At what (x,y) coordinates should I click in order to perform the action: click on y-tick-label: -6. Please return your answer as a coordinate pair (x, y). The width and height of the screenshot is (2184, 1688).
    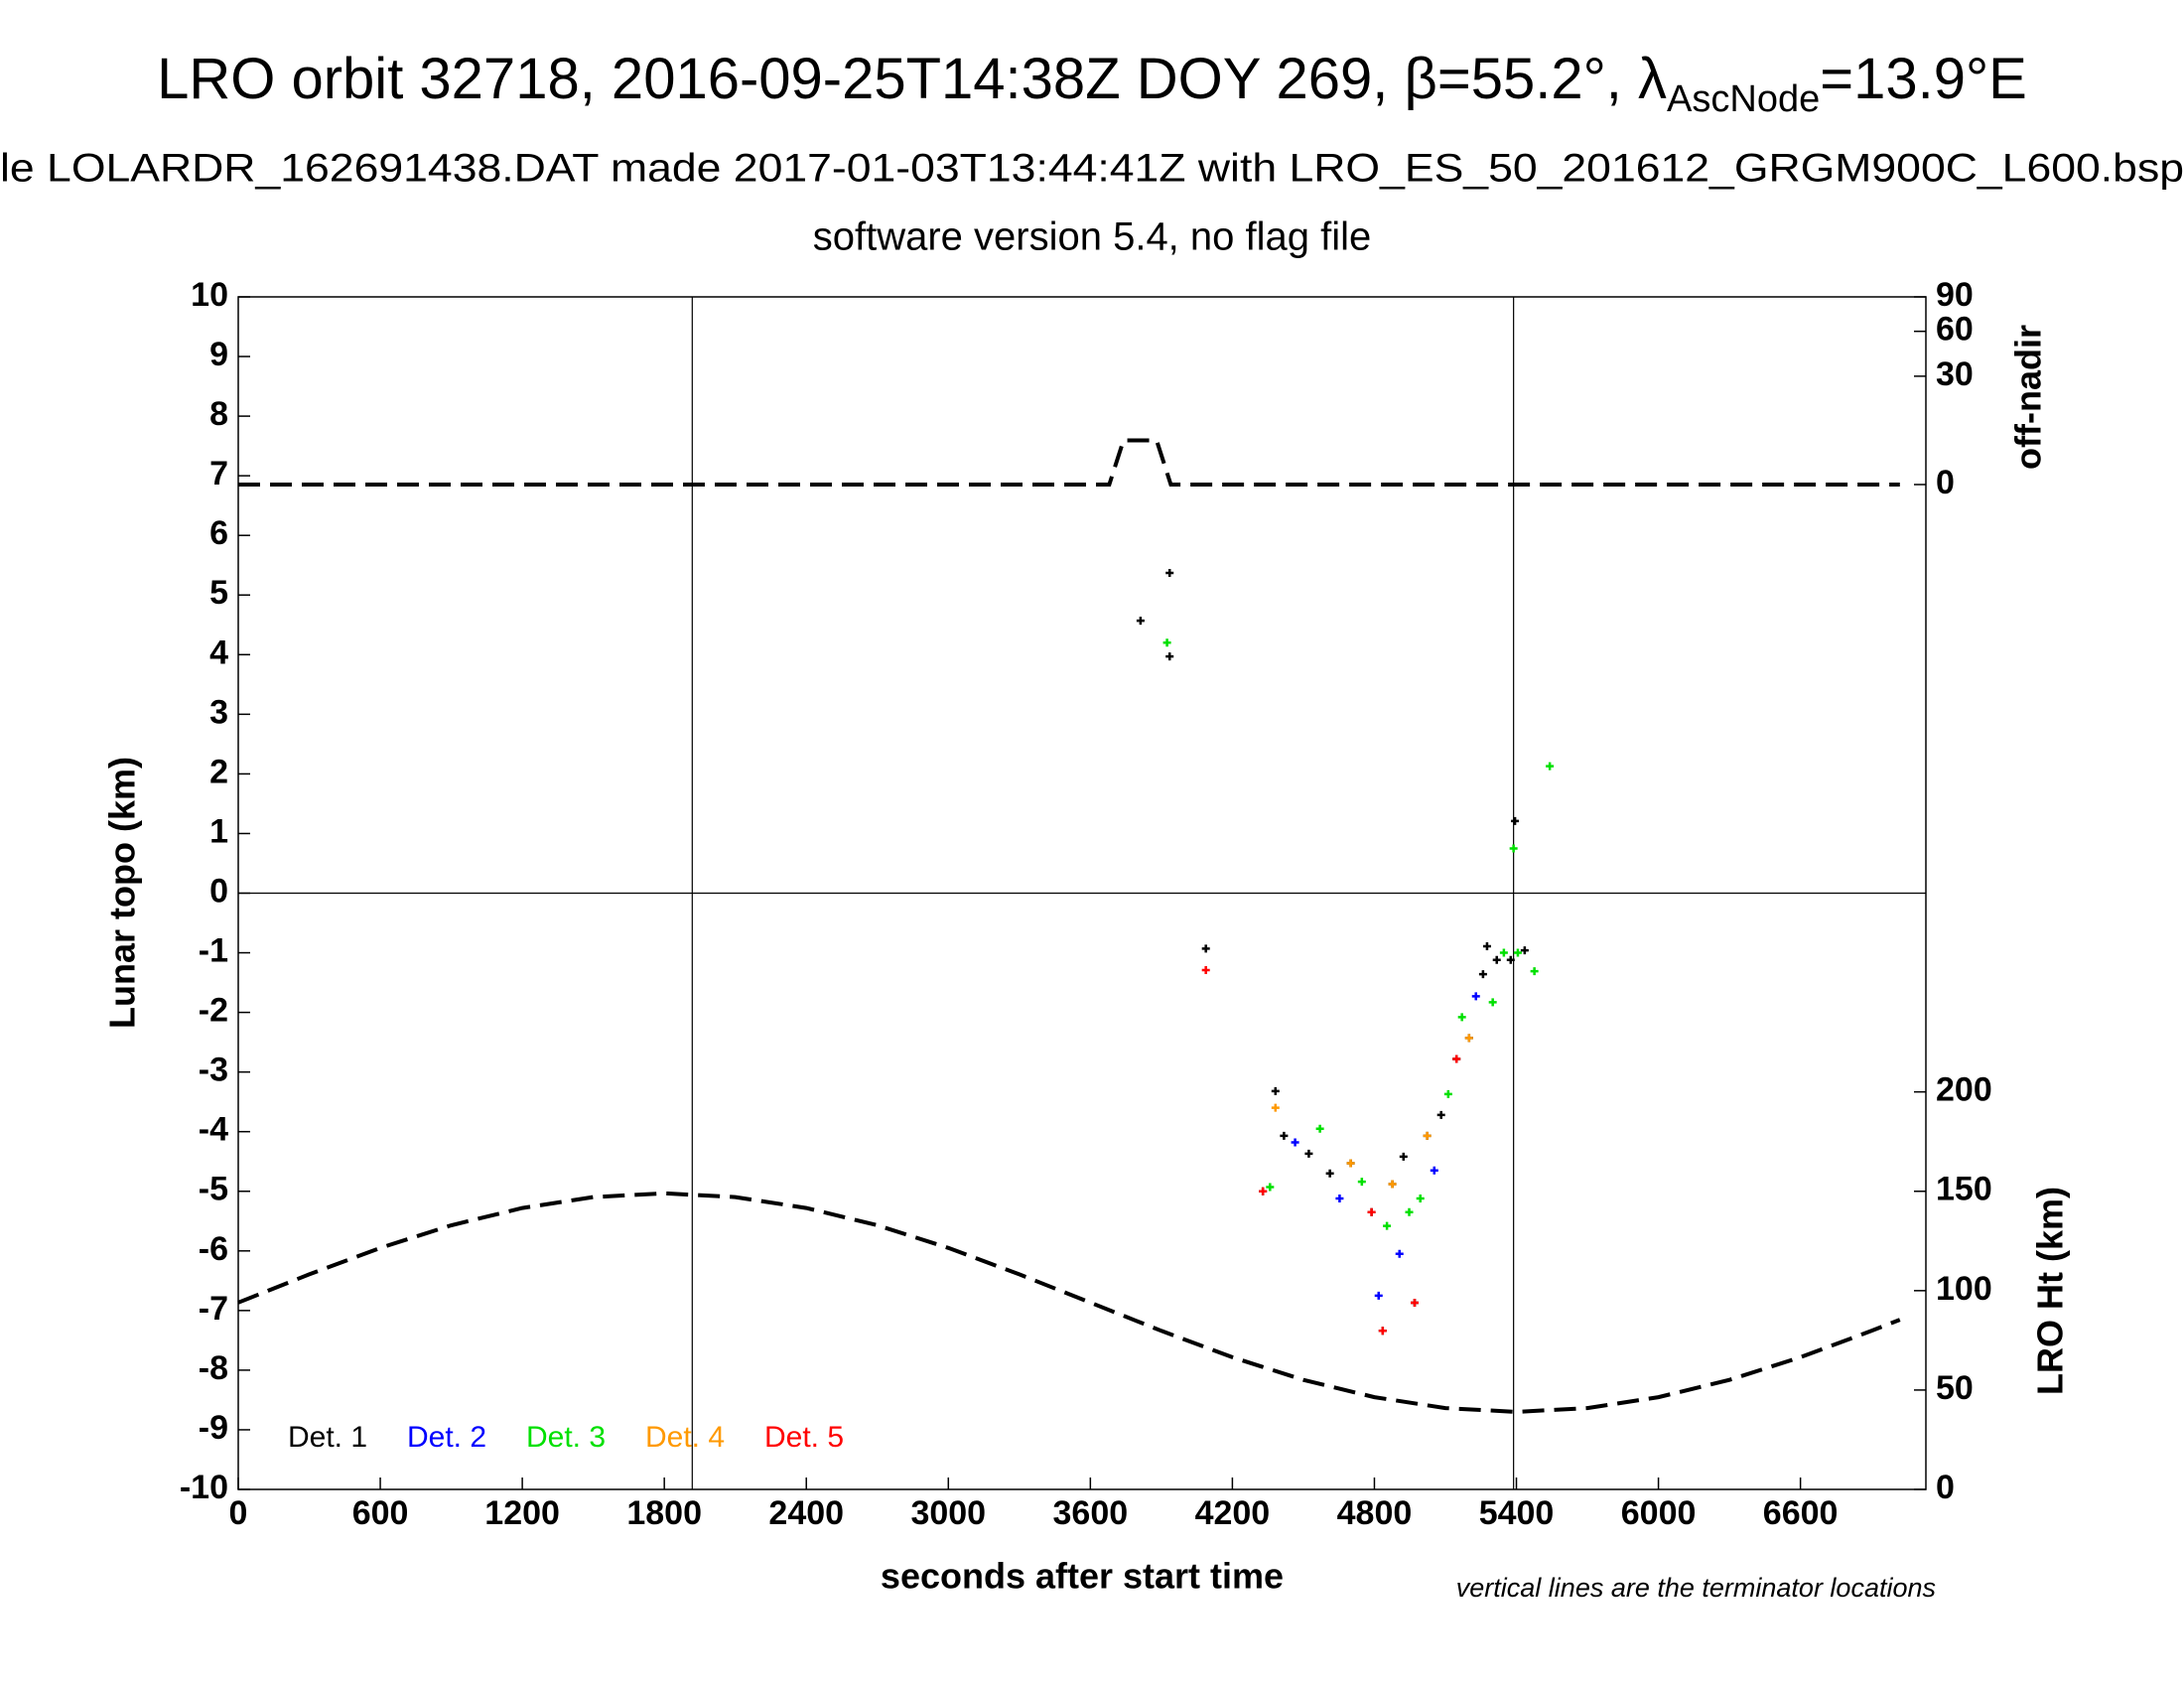
    Looking at the image, I should click on (213, 1249).